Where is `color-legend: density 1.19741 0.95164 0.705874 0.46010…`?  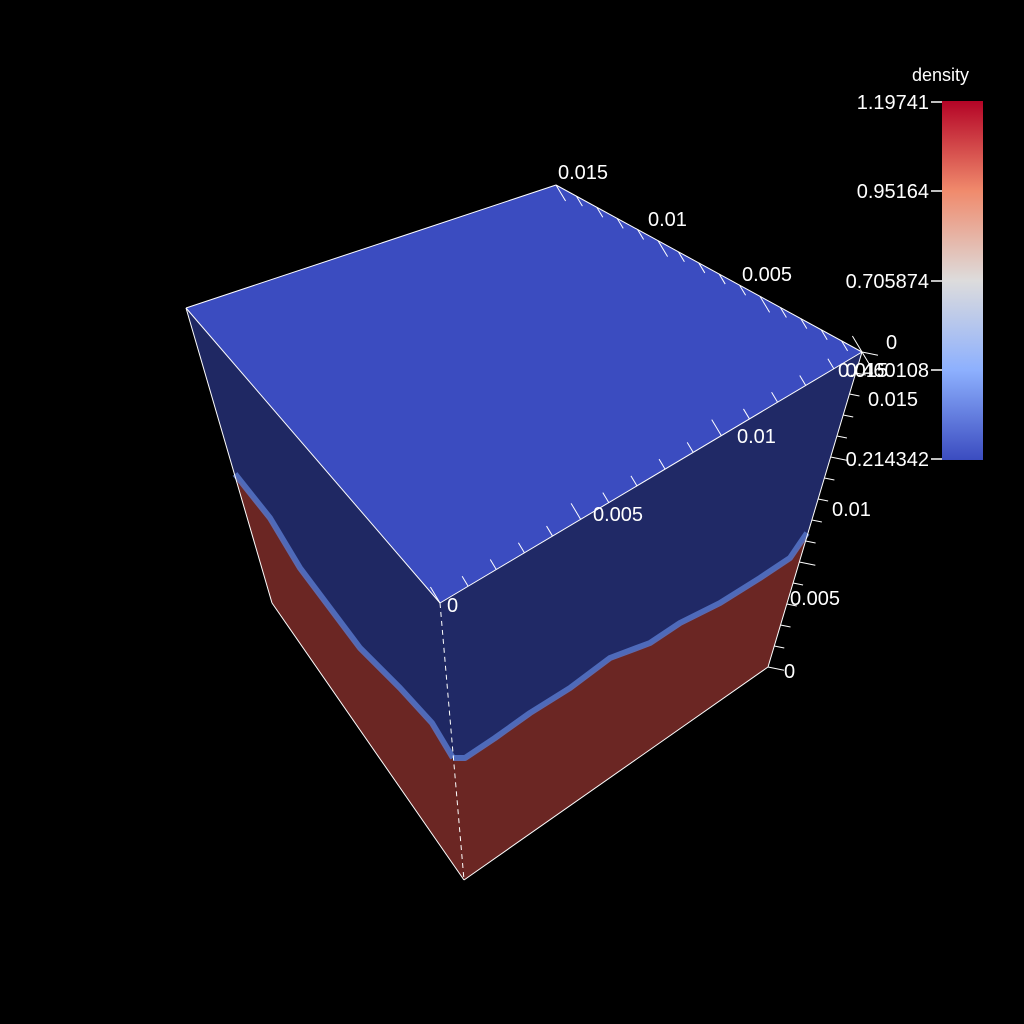
color-legend: density 1.19741 0.95164 0.705874 0.46010… is located at coordinates (914, 268).